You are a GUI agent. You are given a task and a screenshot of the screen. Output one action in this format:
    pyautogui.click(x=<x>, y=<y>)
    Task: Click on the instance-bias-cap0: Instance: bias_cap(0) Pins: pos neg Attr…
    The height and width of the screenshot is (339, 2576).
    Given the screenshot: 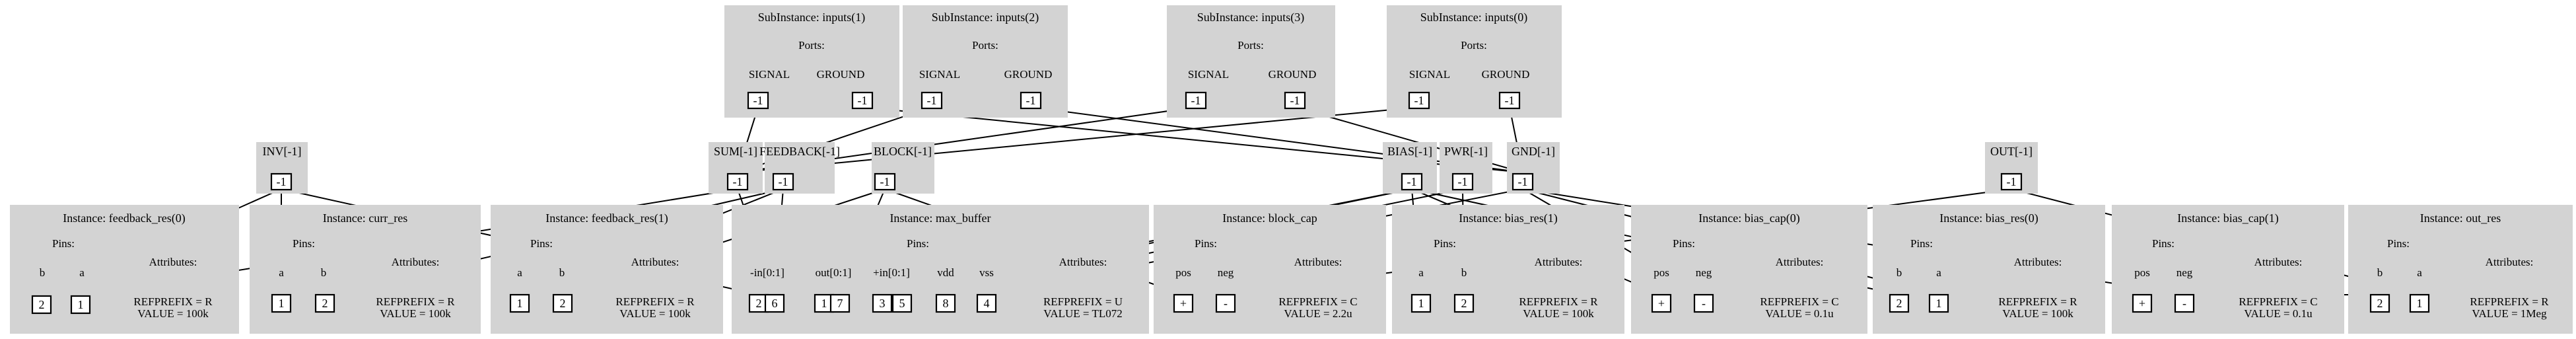 What is the action you would take?
    pyautogui.click(x=1749, y=269)
    